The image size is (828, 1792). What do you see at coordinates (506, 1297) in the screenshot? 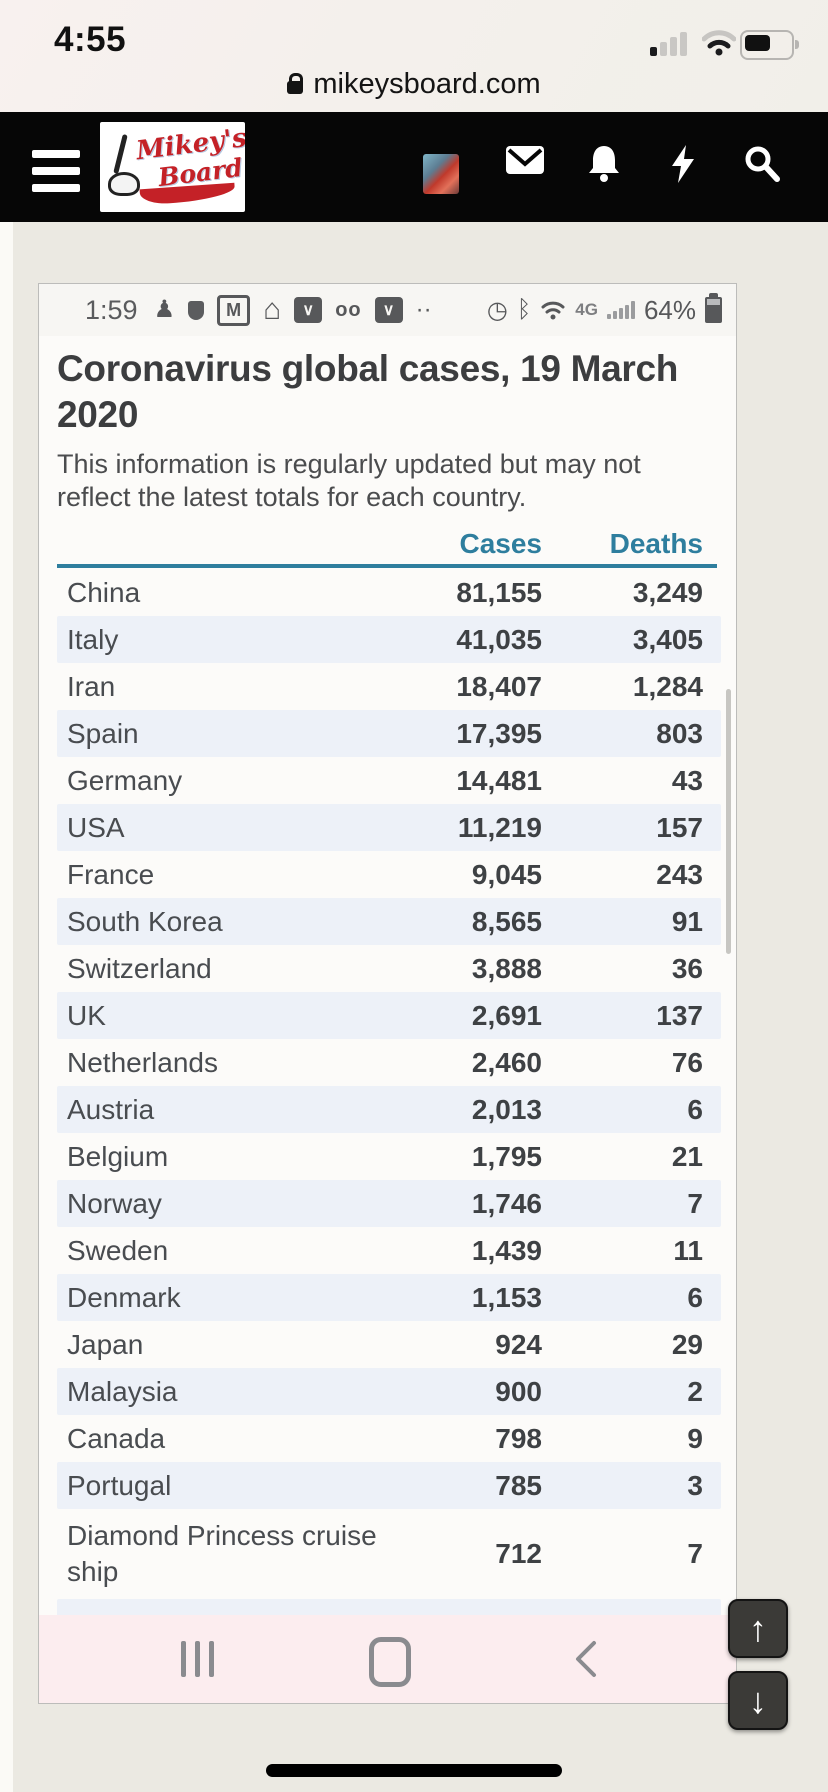
I see `cell-cases: 1,153` at bounding box center [506, 1297].